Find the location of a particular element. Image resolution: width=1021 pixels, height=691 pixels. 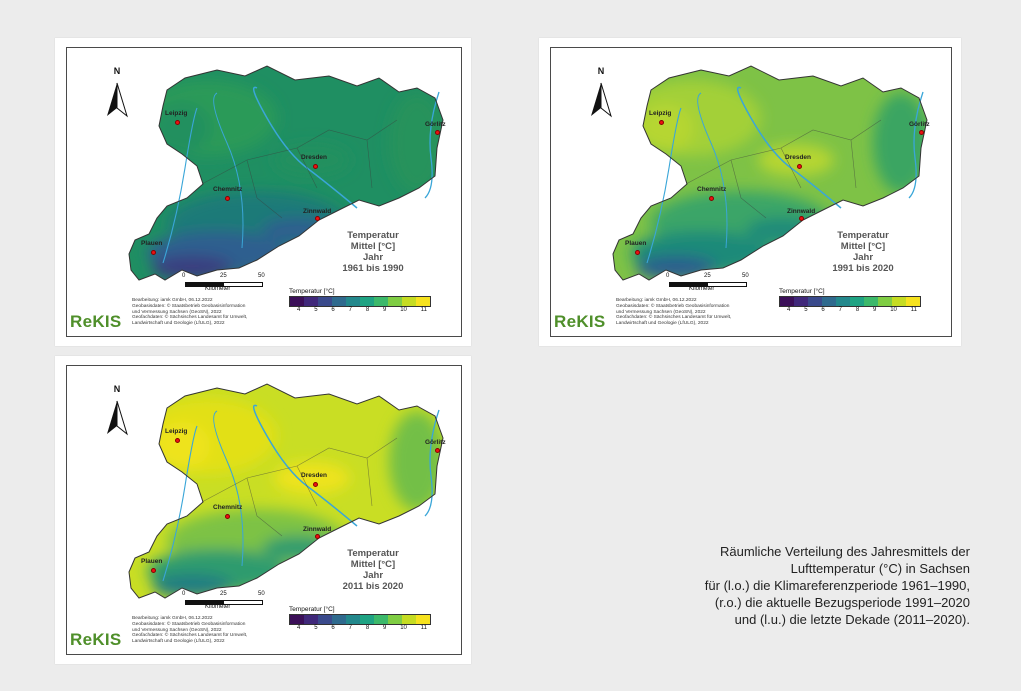

city-marker-dresden is located at coordinates (799, 166).